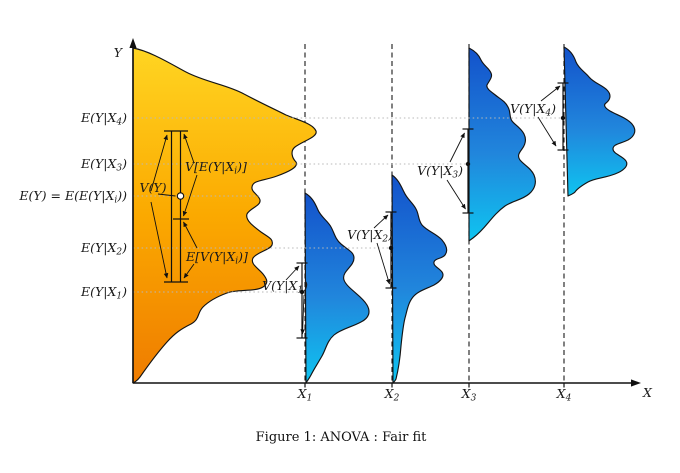 The height and width of the screenshot is (473, 680). I want to click on label-v-e-y-x: V[E(Y|Xi)], so click(216, 168).